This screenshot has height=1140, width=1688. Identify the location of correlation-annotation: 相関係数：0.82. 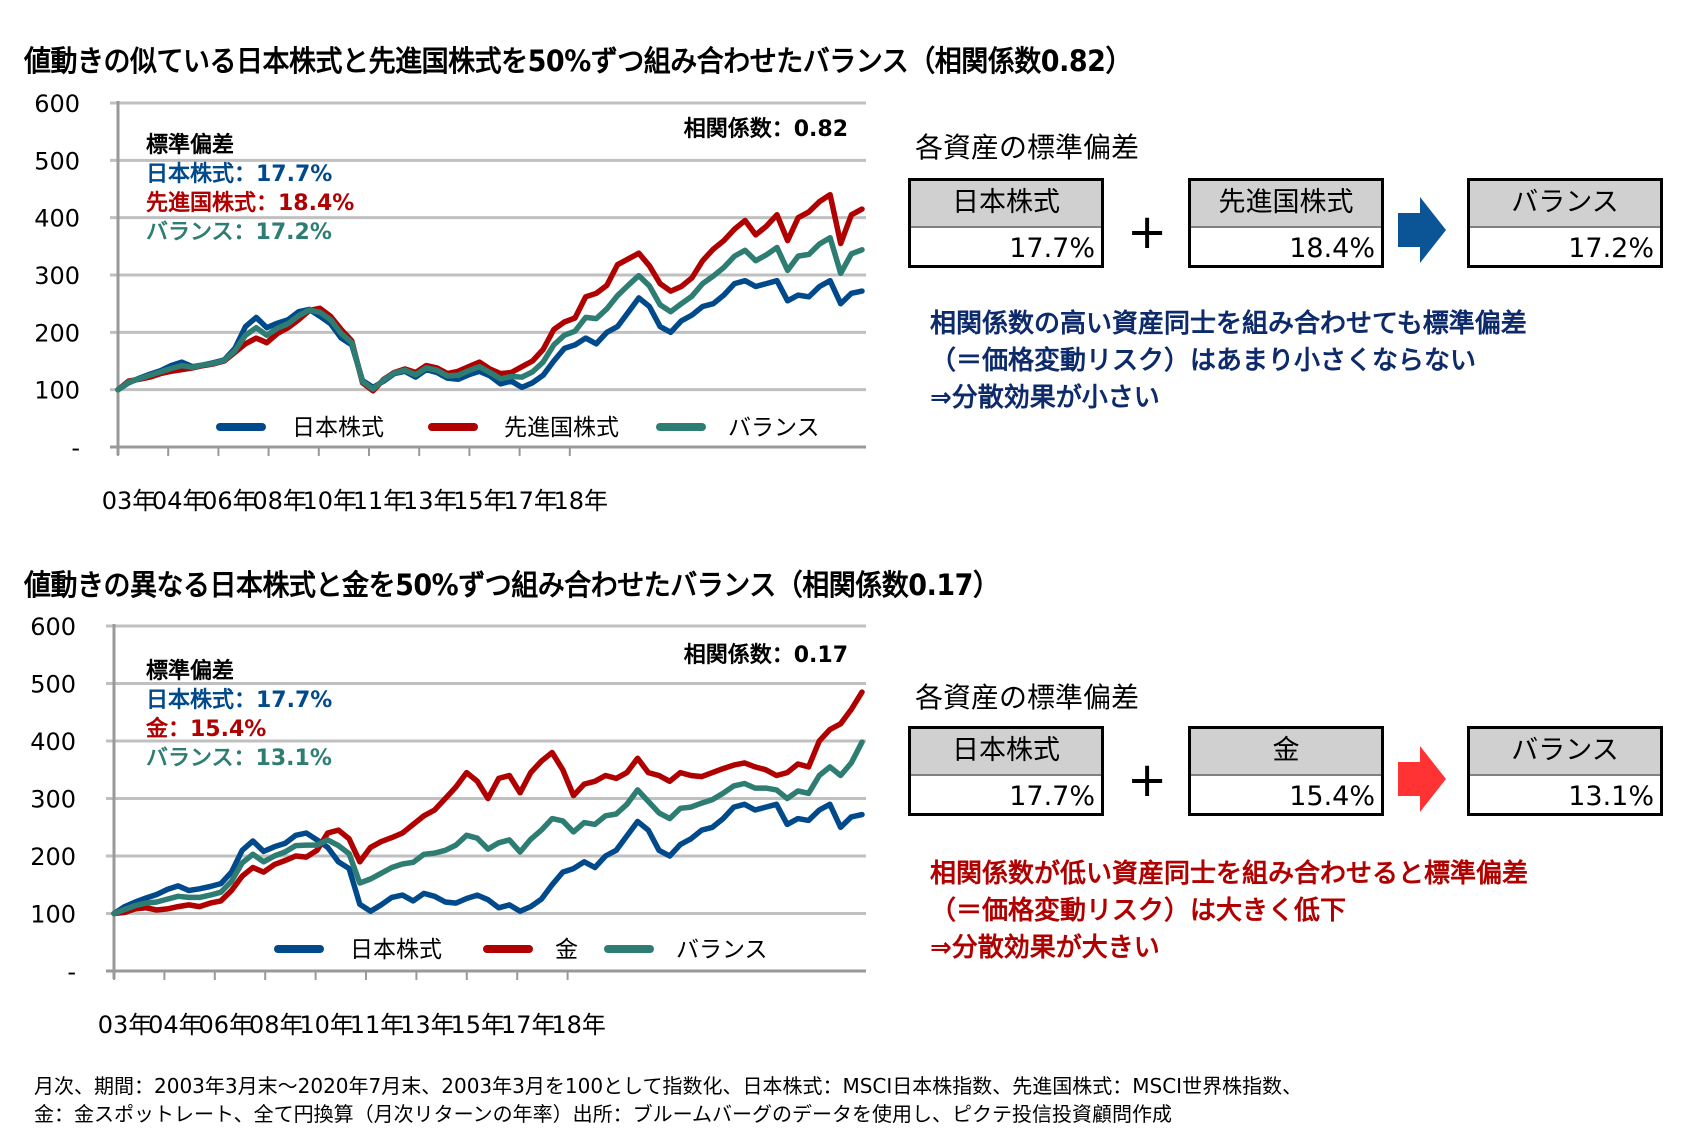
(766, 129).